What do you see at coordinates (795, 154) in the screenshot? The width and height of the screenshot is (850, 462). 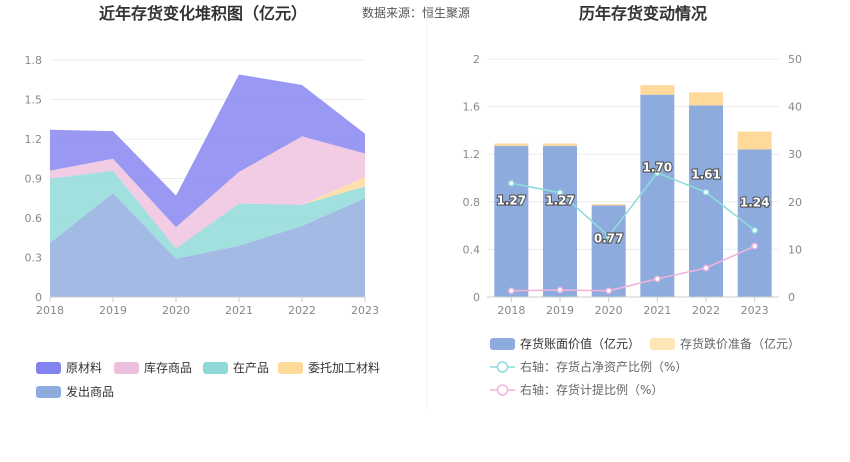 I see `right-y2-tick-label: 30` at bounding box center [795, 154].